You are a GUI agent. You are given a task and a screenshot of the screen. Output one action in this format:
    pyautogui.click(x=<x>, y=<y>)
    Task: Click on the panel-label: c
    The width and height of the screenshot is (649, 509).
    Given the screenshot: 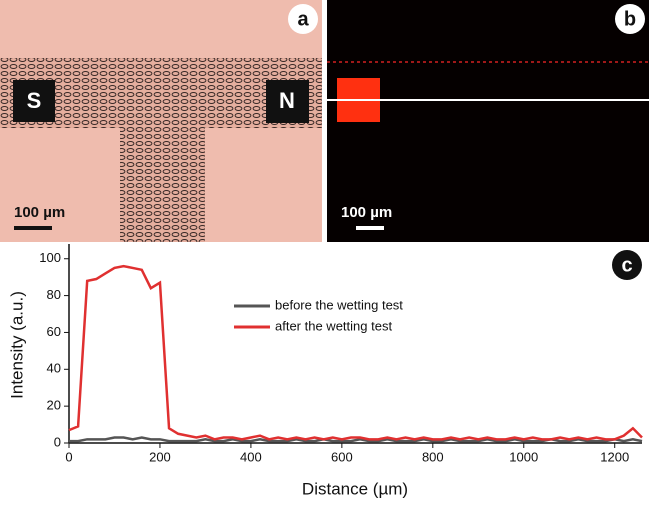 What is the action you would take?
    pyautogui.click(x=626, y=265)
    